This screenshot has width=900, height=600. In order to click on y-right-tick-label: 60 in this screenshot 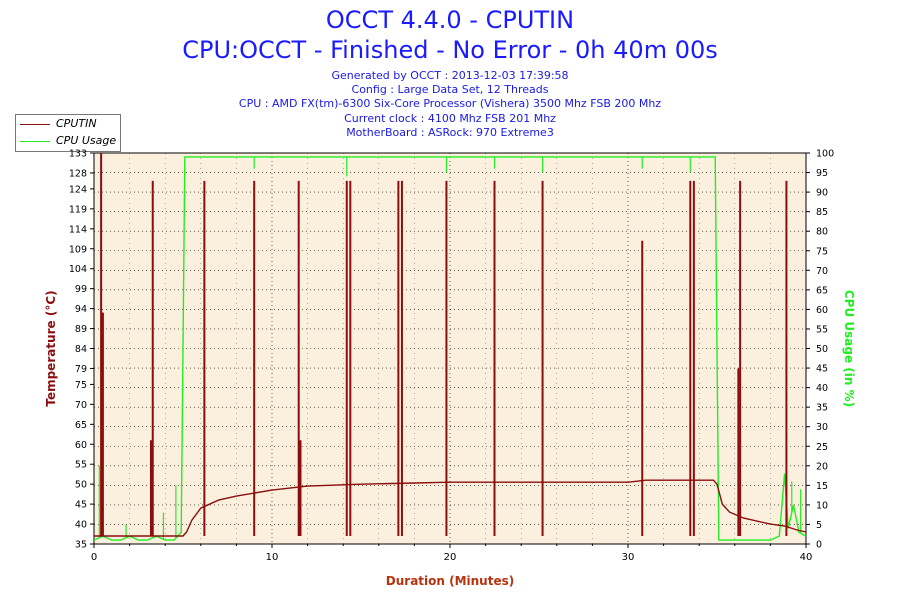, I will do `click(822, 310)`.